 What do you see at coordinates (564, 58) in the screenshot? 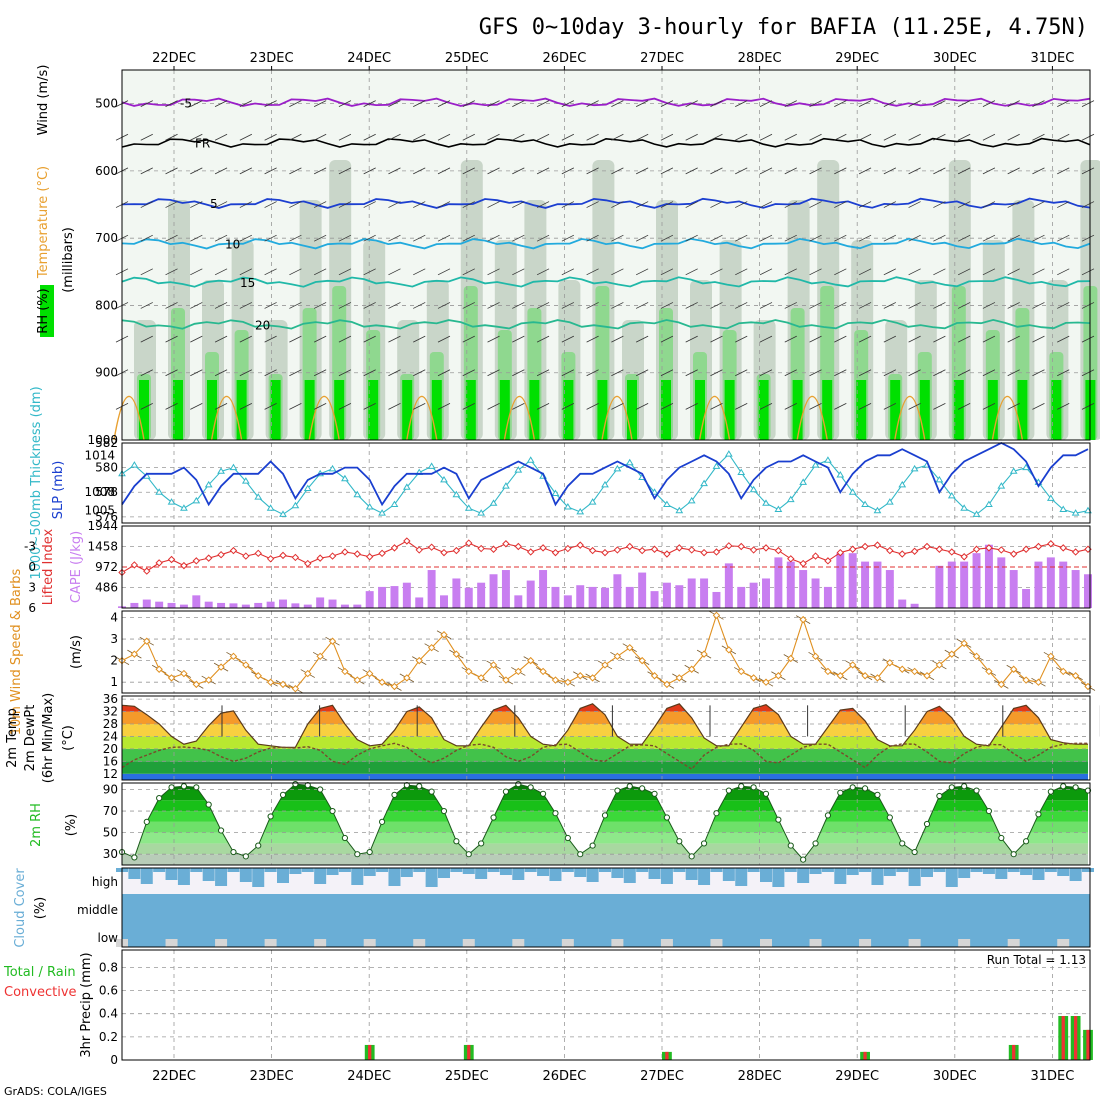
I see `date-label-top: 26DEC` at bounding box center [564, 58].